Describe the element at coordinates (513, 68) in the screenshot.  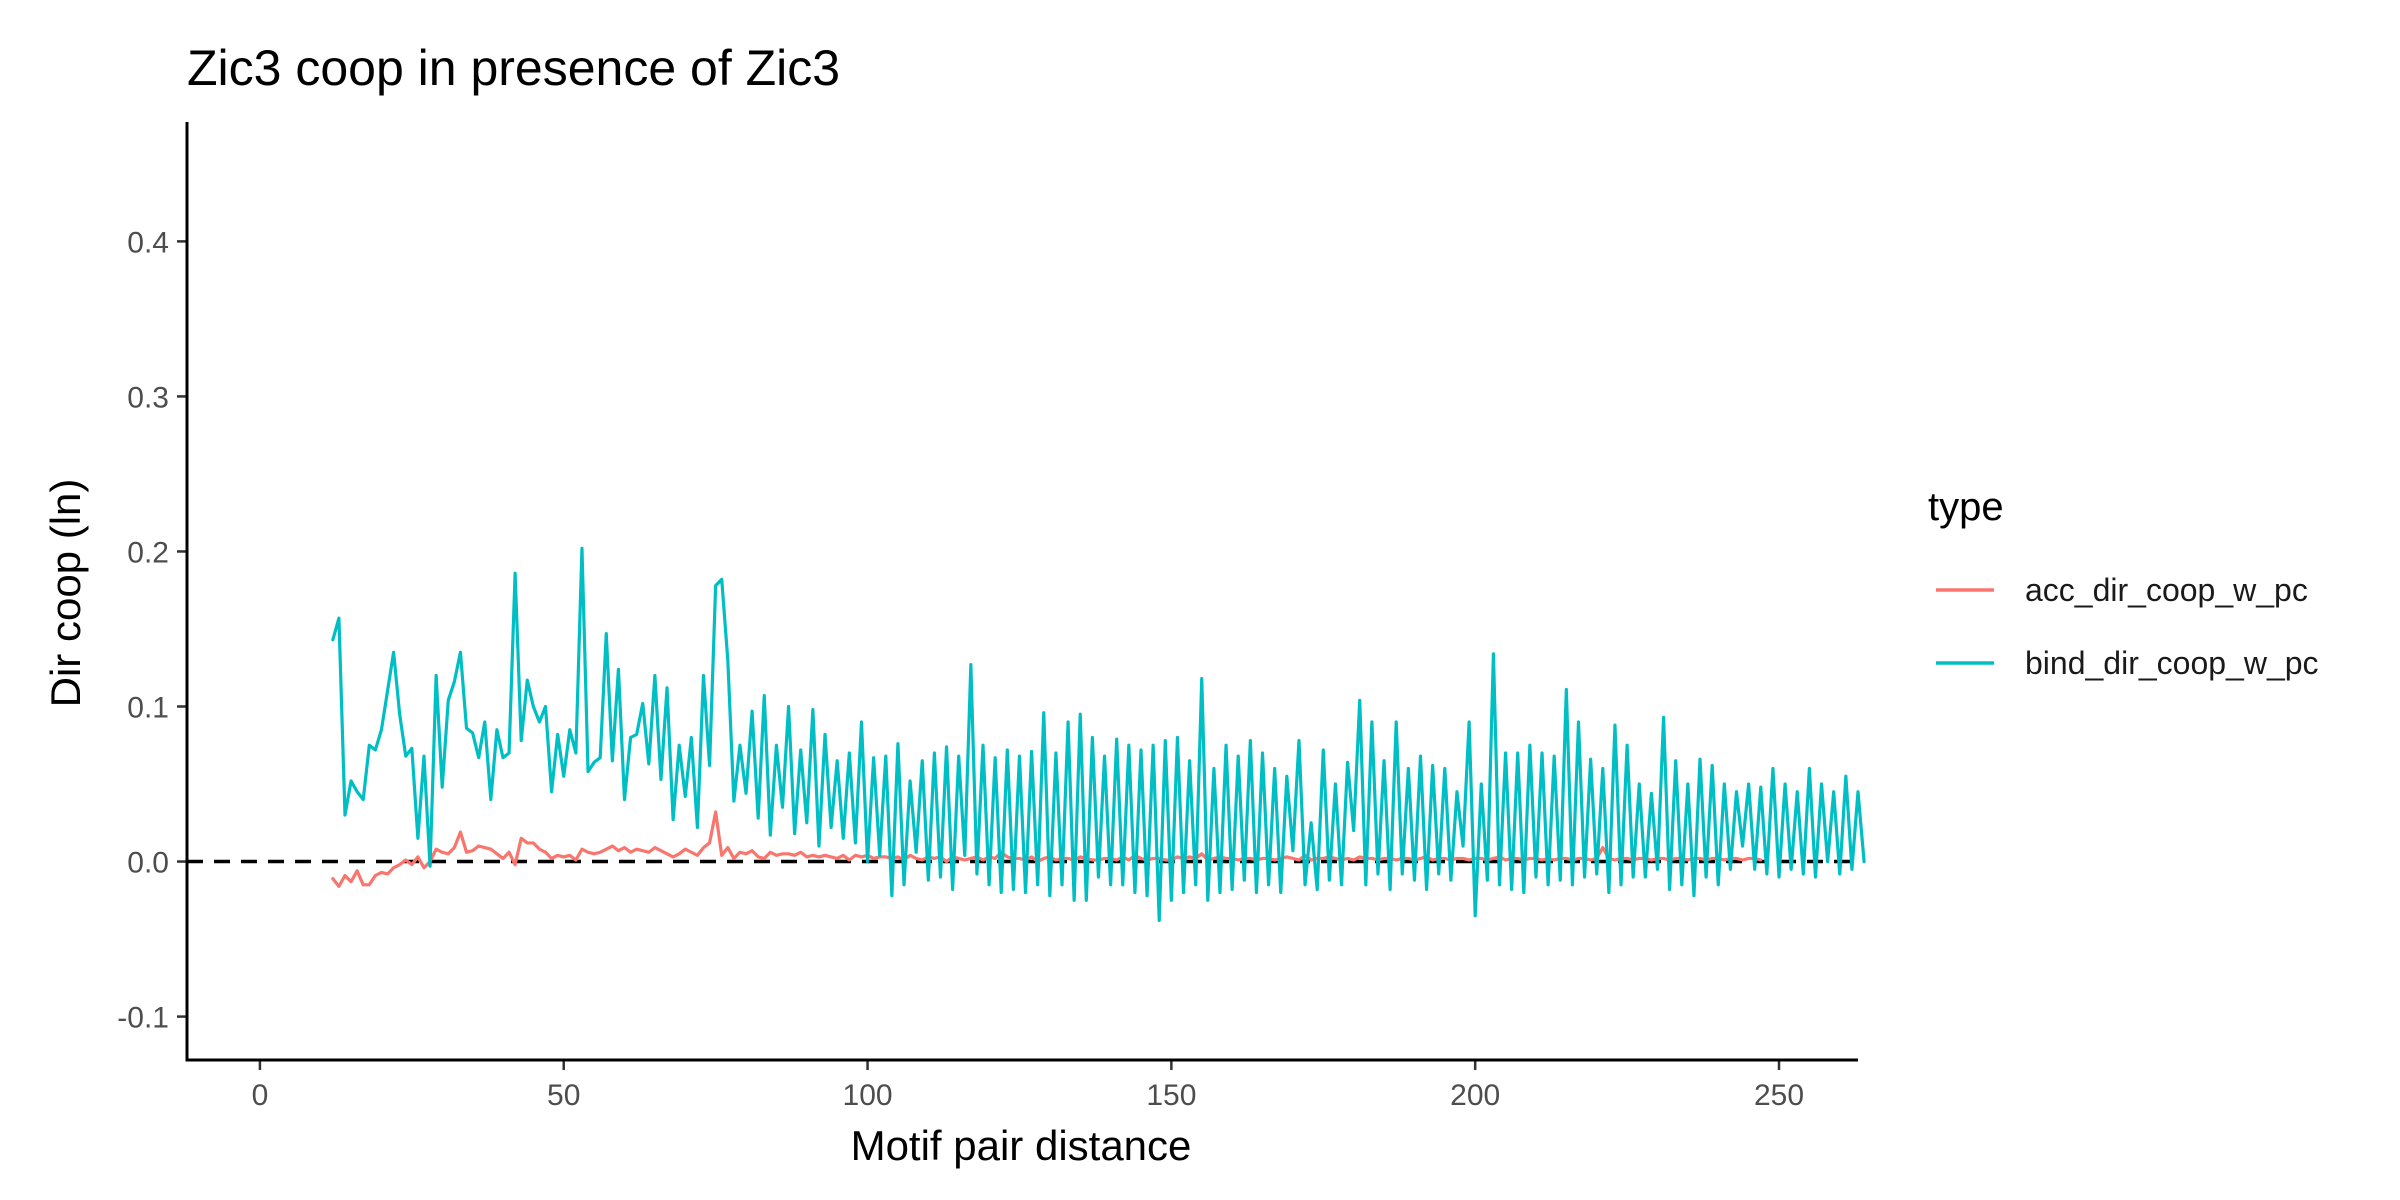
I see `chart-title: Zic3 coop in presence of Zic3` at that location.